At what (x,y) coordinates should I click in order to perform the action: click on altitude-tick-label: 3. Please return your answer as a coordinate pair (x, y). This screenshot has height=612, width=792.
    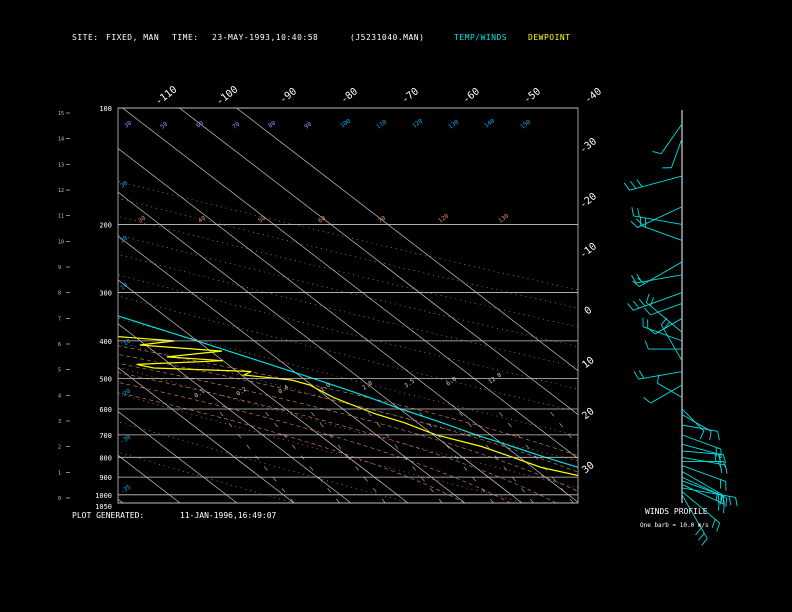
    Looking at the image, I should click on (59, 422).